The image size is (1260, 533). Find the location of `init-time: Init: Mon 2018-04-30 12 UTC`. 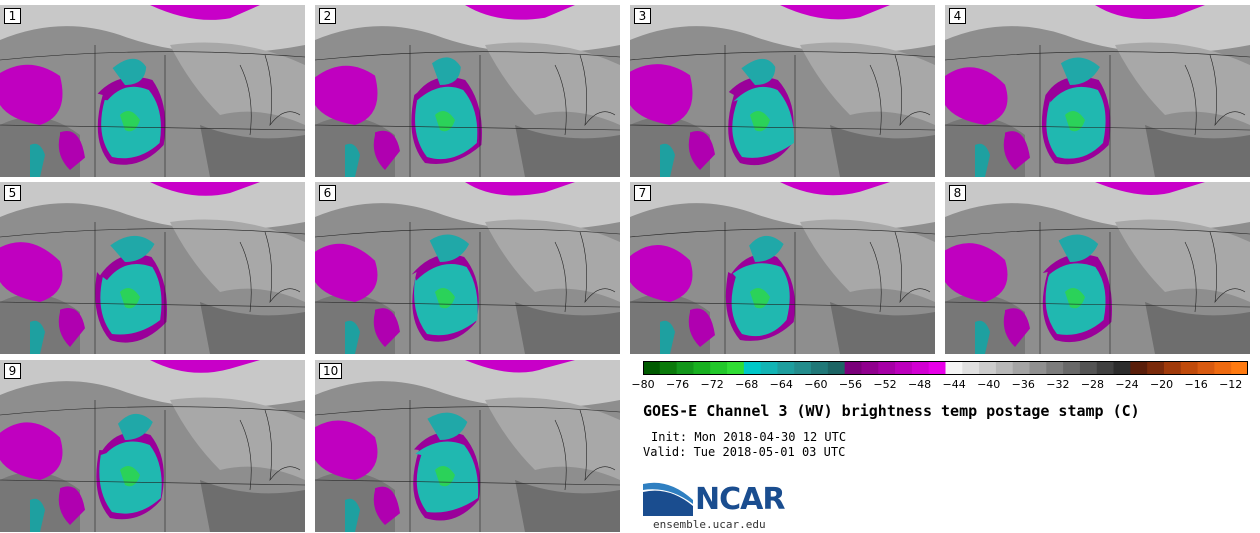

init-time: Init: Mon 2018-04-30 12 UTC is located at coordinates (749, 437).